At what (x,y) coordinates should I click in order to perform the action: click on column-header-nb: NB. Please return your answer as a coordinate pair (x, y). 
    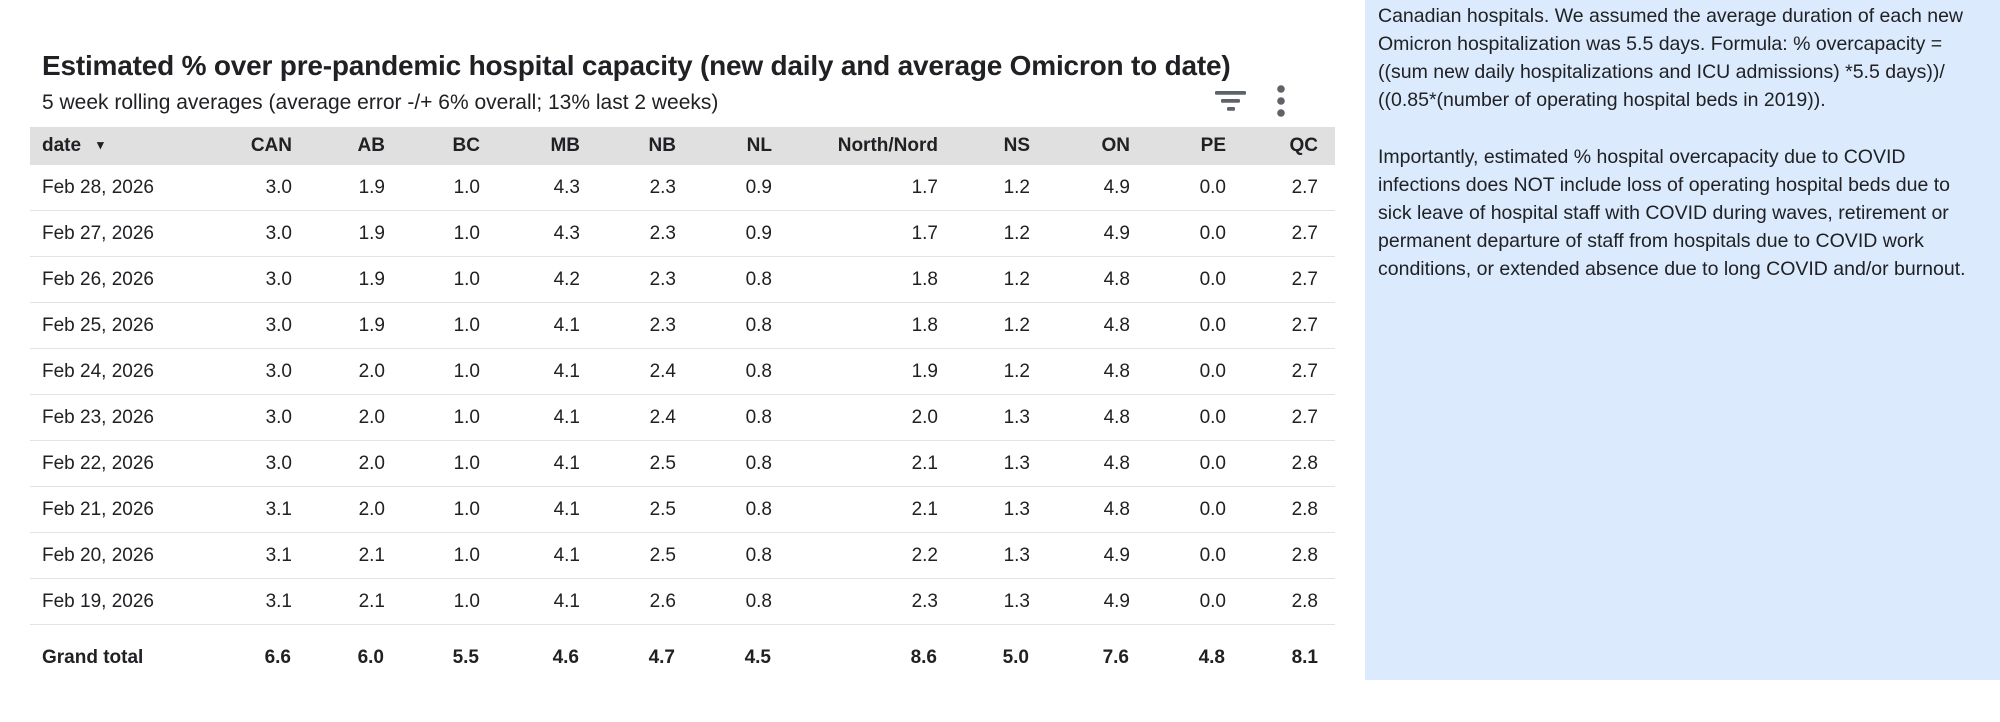
    Looking at the image, I should click on (628, 146).